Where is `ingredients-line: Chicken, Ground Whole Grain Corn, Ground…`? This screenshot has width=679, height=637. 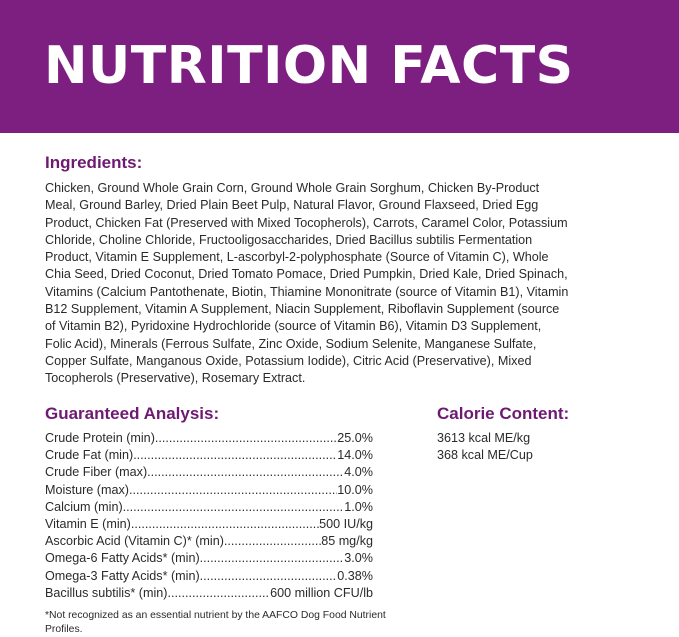
ingredients-line: Chicken, Ground Whole Grain Corn, Ground… is located at coordinates (292, 188).